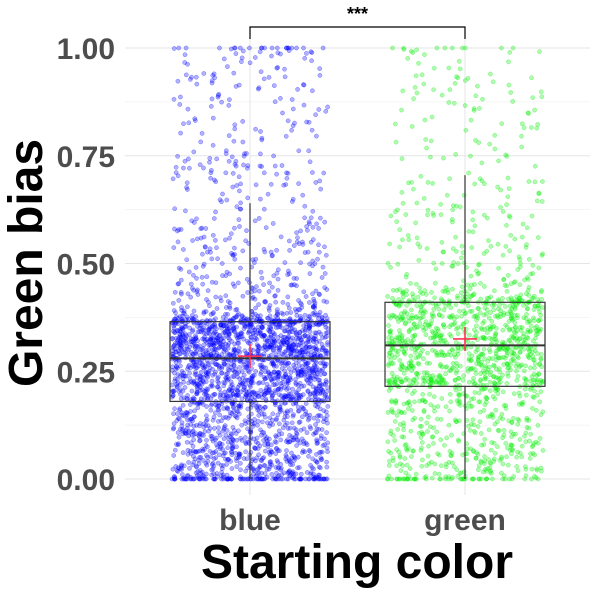 The width and height of the screenshot is (600, 600). What do you see at coordinates (465, 520) in the screenshot?
I see `x-tick-label: green` at bounding box center [465, 520].